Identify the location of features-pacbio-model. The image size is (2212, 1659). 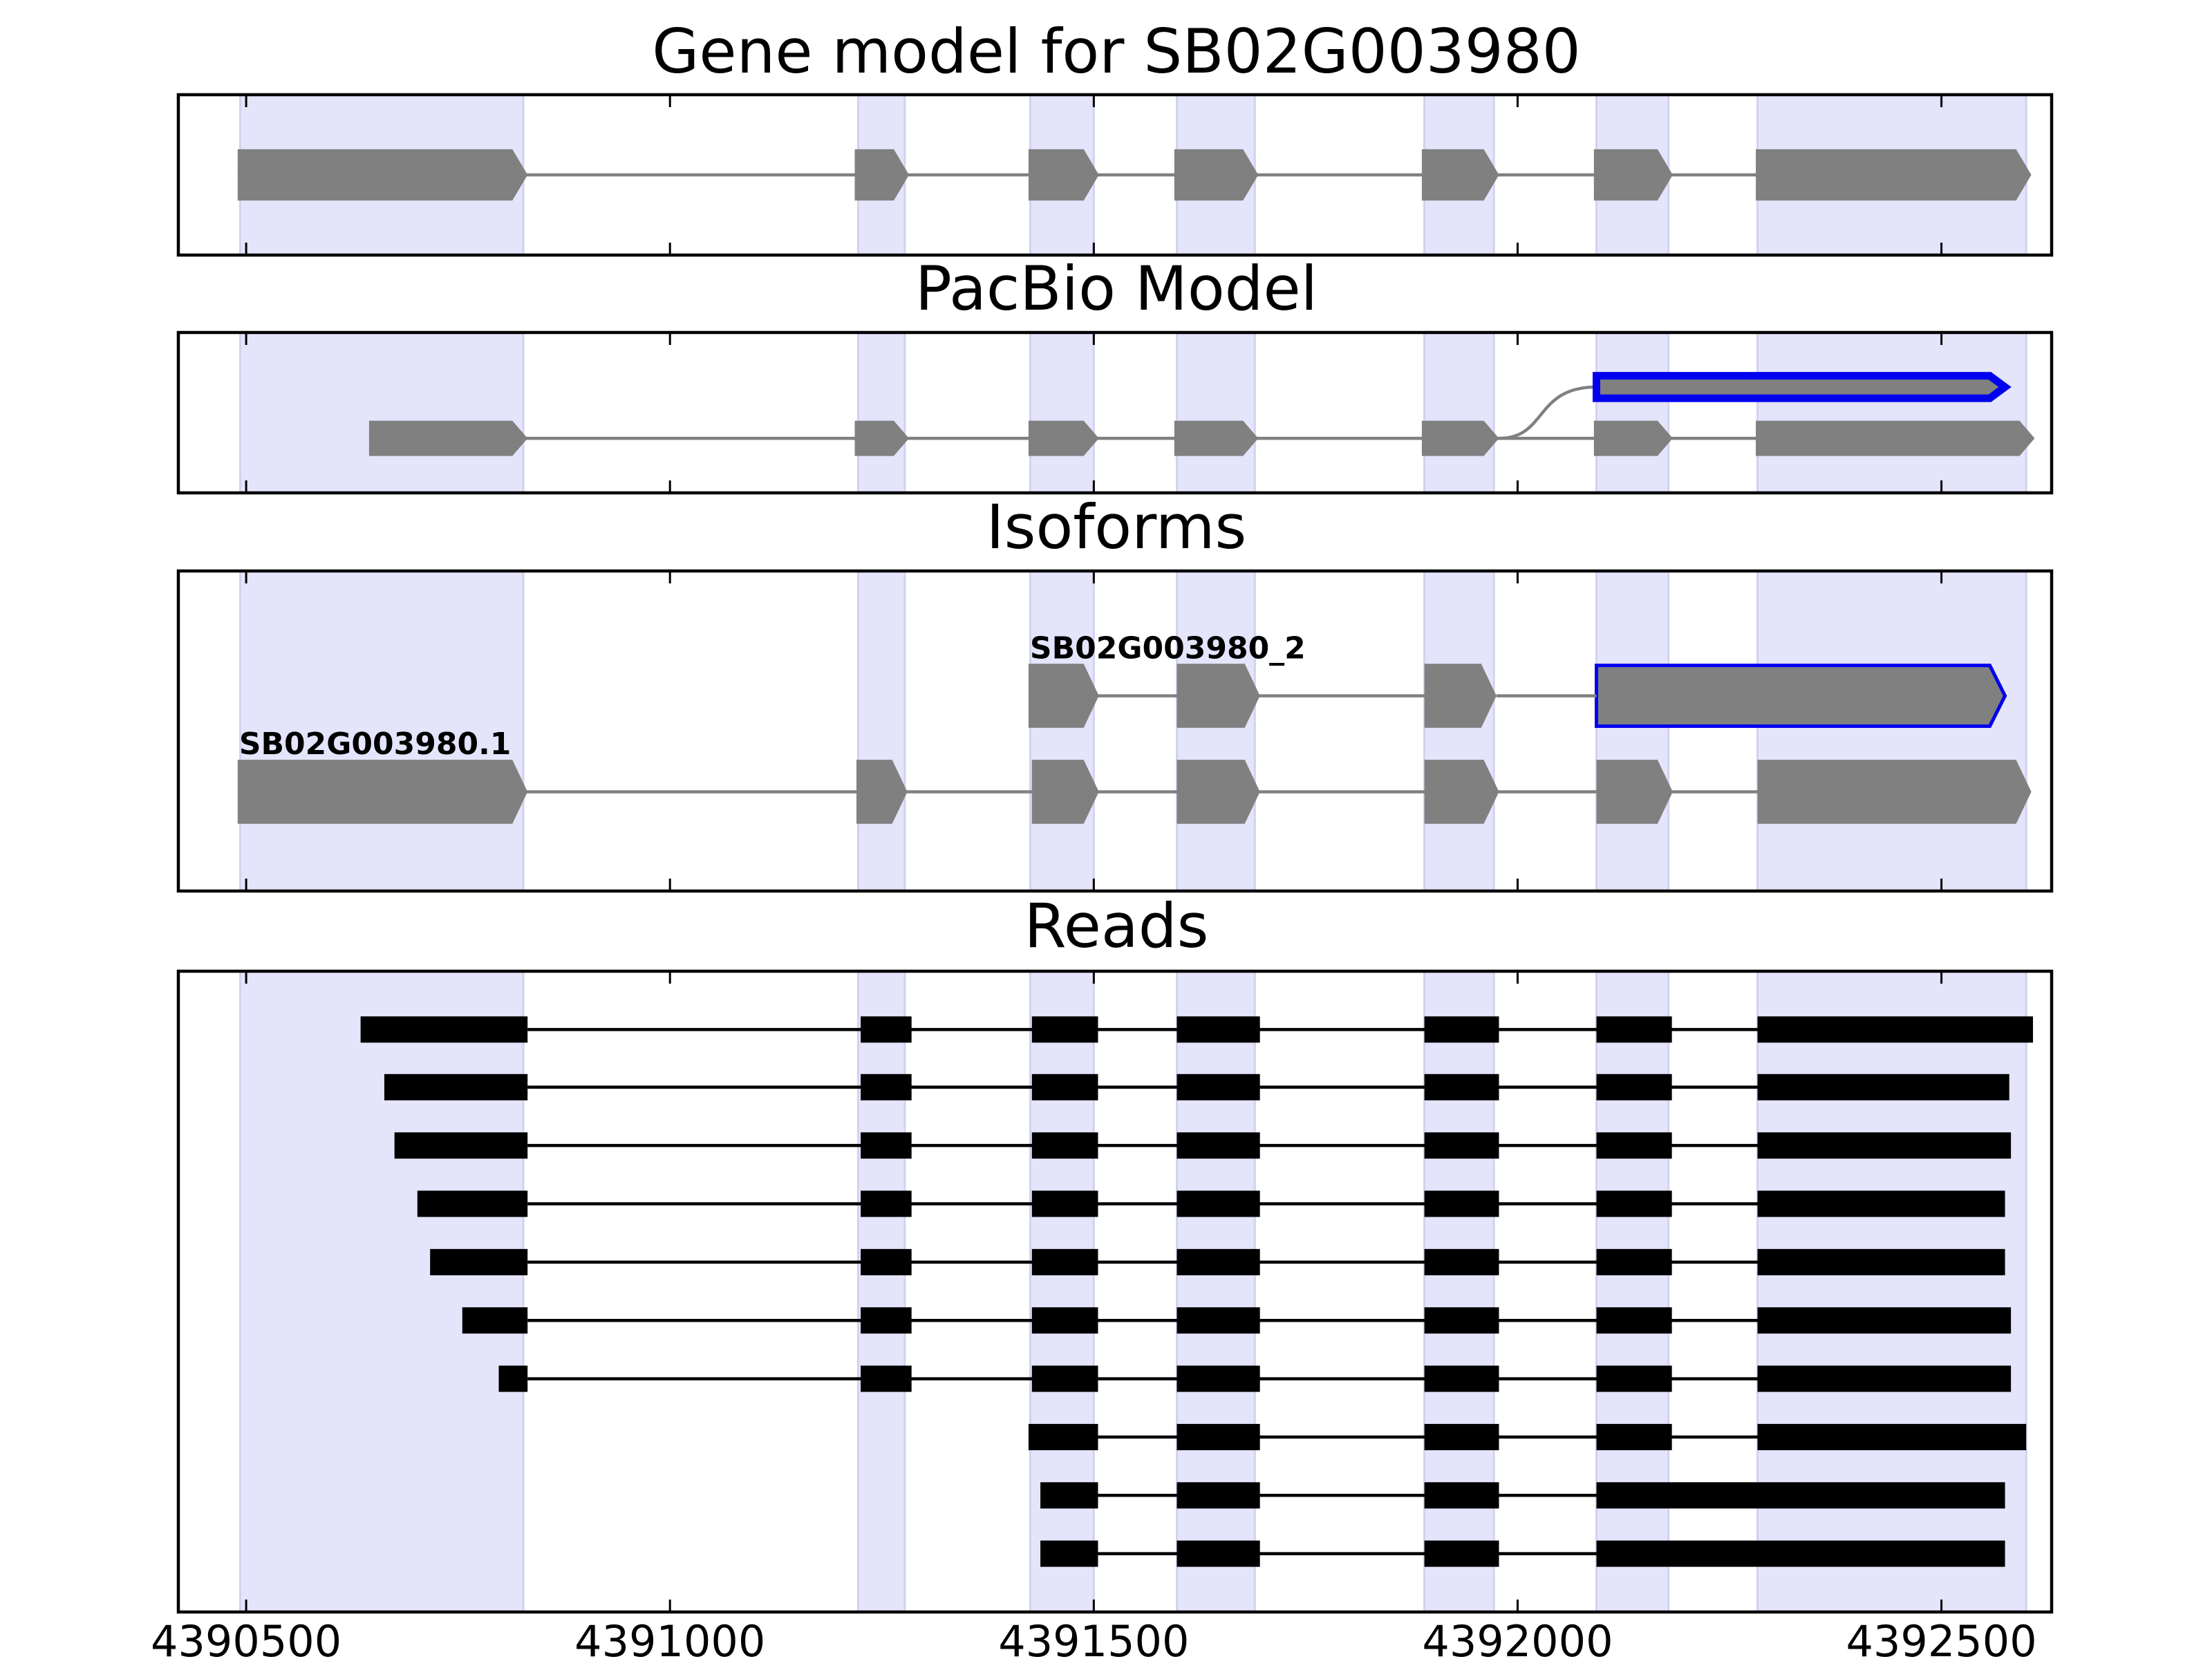
(1201, 414).